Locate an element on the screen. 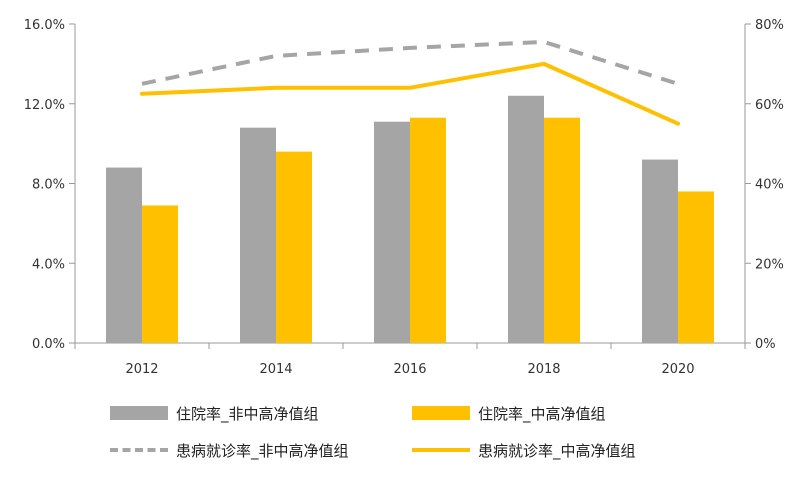 The width and height of the screenshot is (800, 480). right-y-axis: 0% 20% 40% 60% 80% is located at coordinates (764, 185).